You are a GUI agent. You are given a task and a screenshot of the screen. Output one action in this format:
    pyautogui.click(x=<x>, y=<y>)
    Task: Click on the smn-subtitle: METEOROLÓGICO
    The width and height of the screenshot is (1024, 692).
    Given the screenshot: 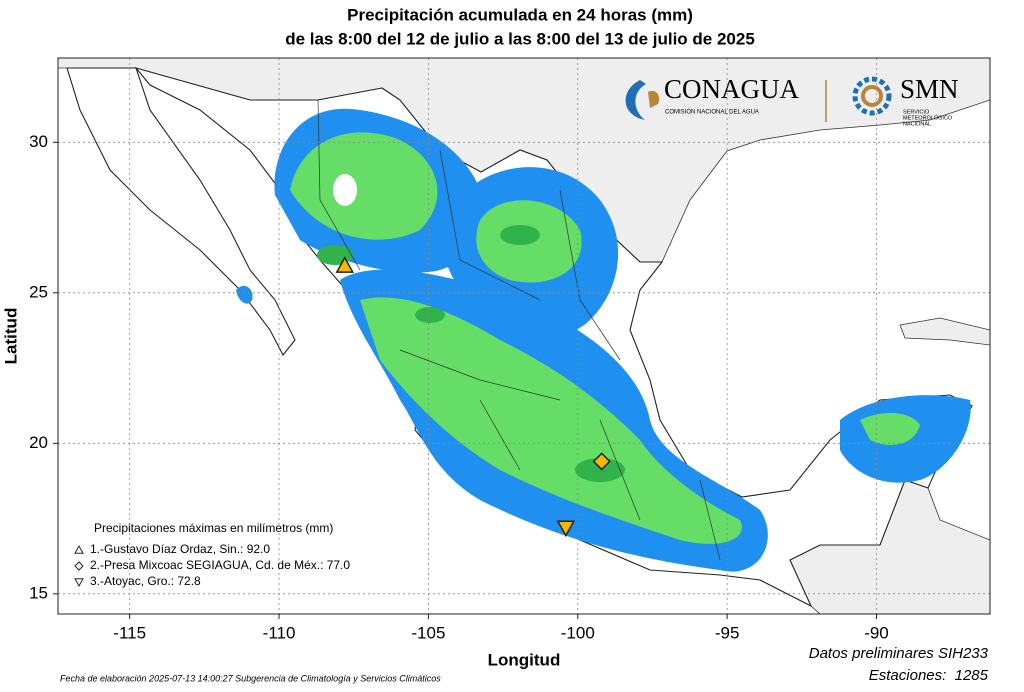 What is the action you would take?
    pyautogui.click(x=928, y=117)
    